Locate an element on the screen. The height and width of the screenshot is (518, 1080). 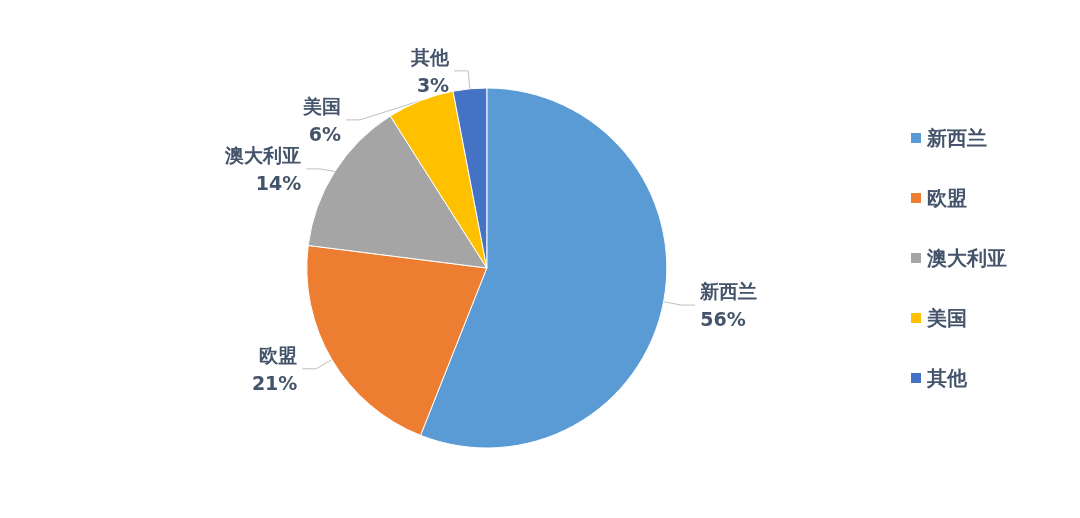
legend-label: 澳大利亚 is located at coordinates (966, 258).